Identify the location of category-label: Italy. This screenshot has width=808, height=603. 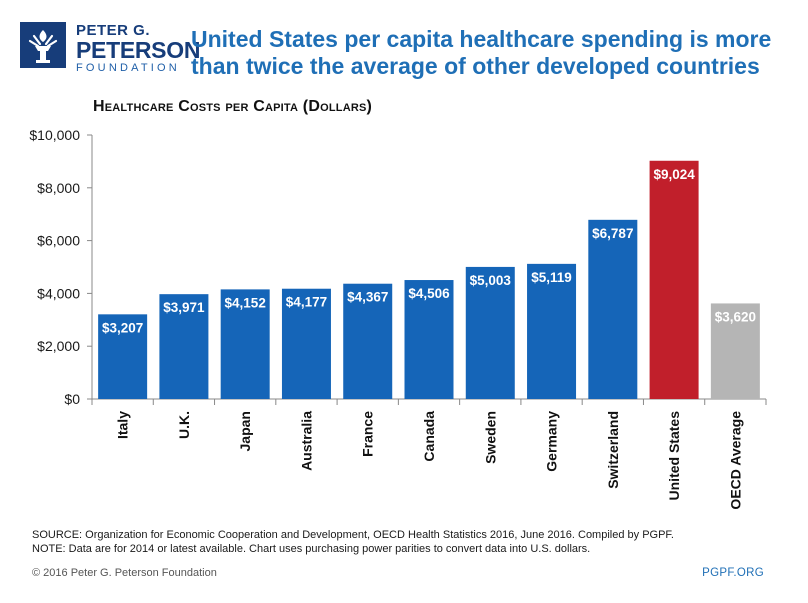
(123, 425).